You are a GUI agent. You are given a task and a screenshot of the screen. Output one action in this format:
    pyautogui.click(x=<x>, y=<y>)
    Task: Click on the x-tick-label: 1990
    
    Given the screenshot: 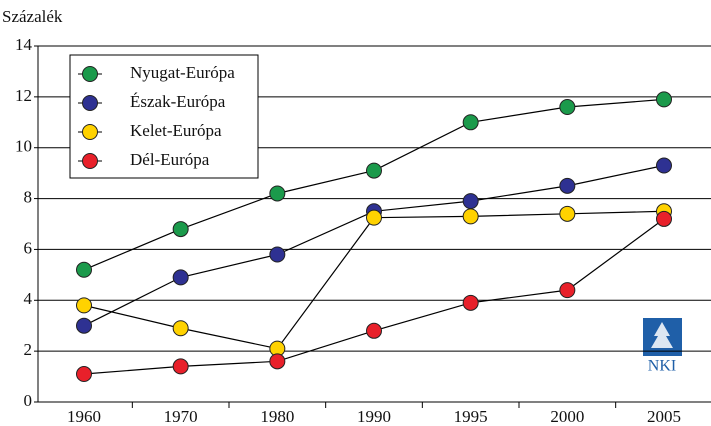 What is the action you would take?
    pyautogui.click(x=374, y=416)
    